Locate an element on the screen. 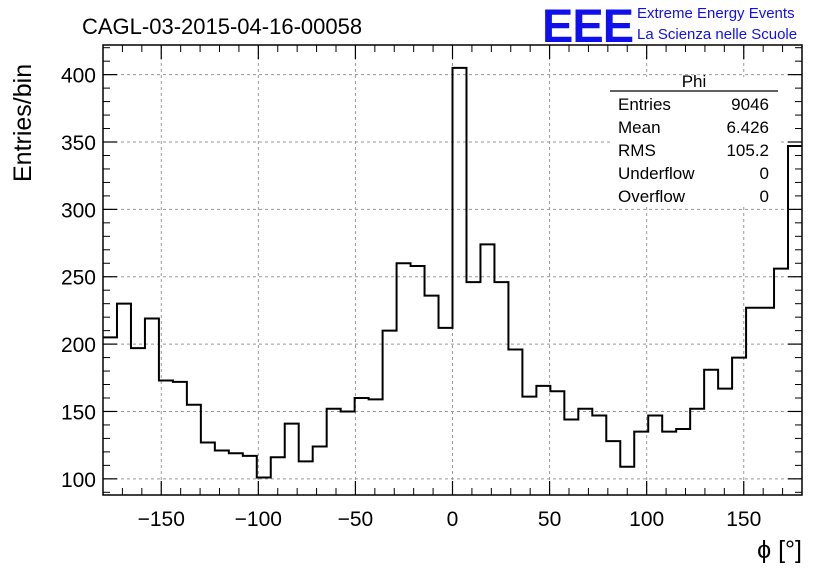  stats-row-value: 9046 is located at coordinates (750, 104).